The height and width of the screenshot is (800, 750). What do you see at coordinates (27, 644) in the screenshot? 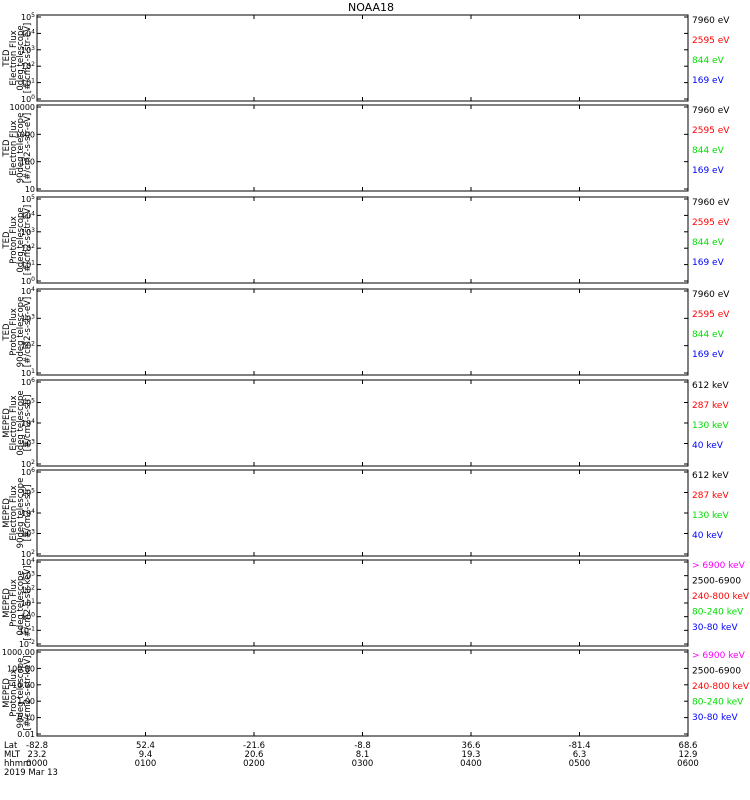
I see `y-tick-label: 10⁻²` at bounding box center [27, 644].